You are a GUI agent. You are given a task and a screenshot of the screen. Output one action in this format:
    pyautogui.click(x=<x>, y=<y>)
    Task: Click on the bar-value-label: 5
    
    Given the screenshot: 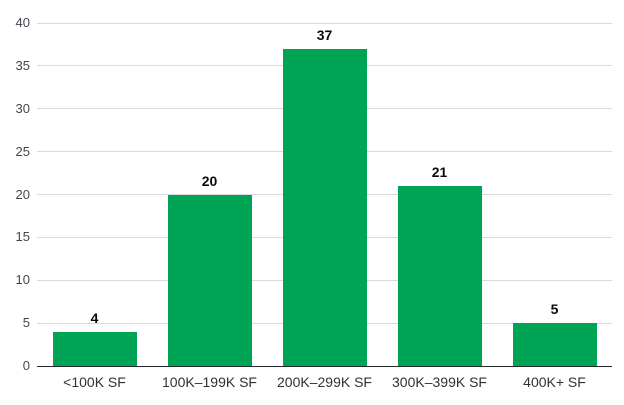 What is the action you would take?
    pyautogui.click(x=554, y=309)
    